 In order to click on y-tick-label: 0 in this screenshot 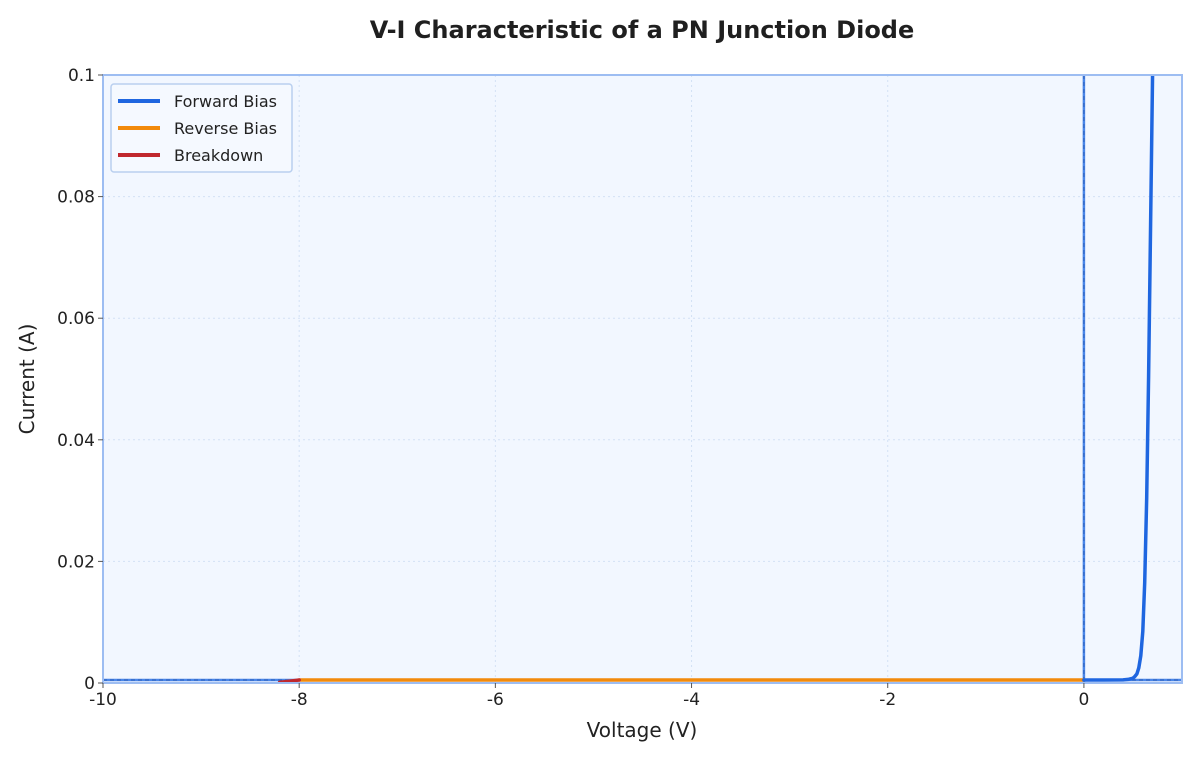, I will do `click(89, 684)`.